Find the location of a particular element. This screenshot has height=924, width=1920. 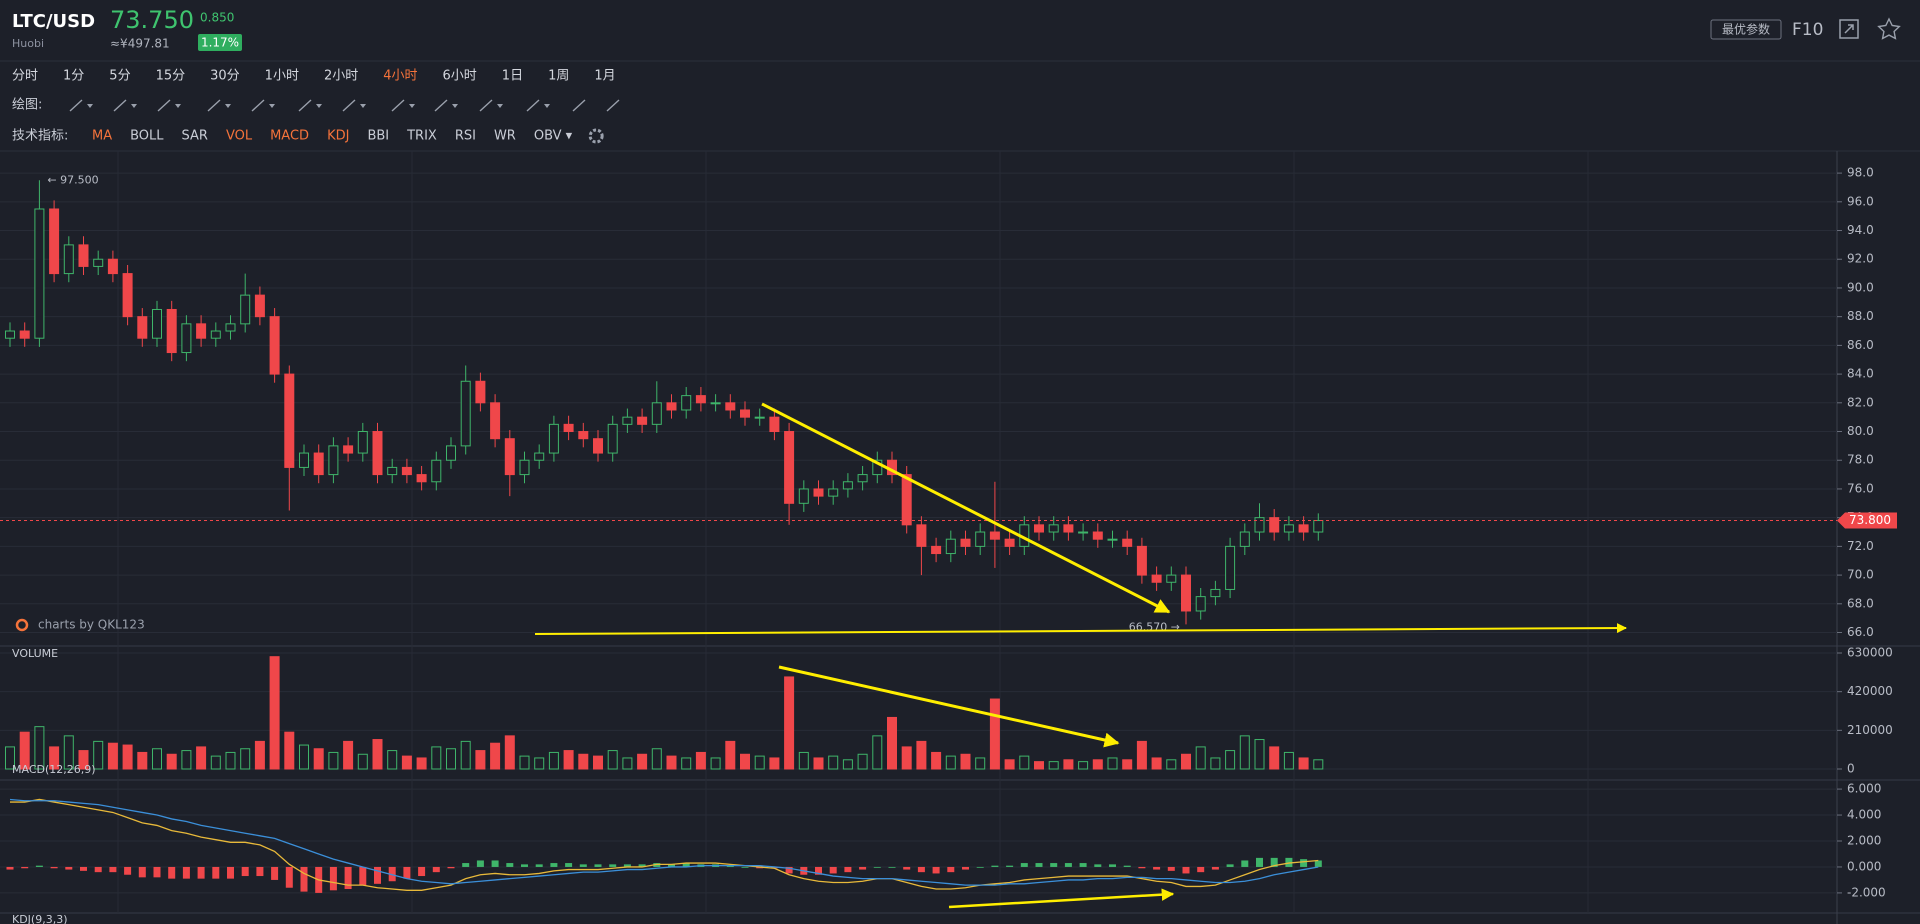

timeframe-button: 1周 is located at coordinates (558, 76).